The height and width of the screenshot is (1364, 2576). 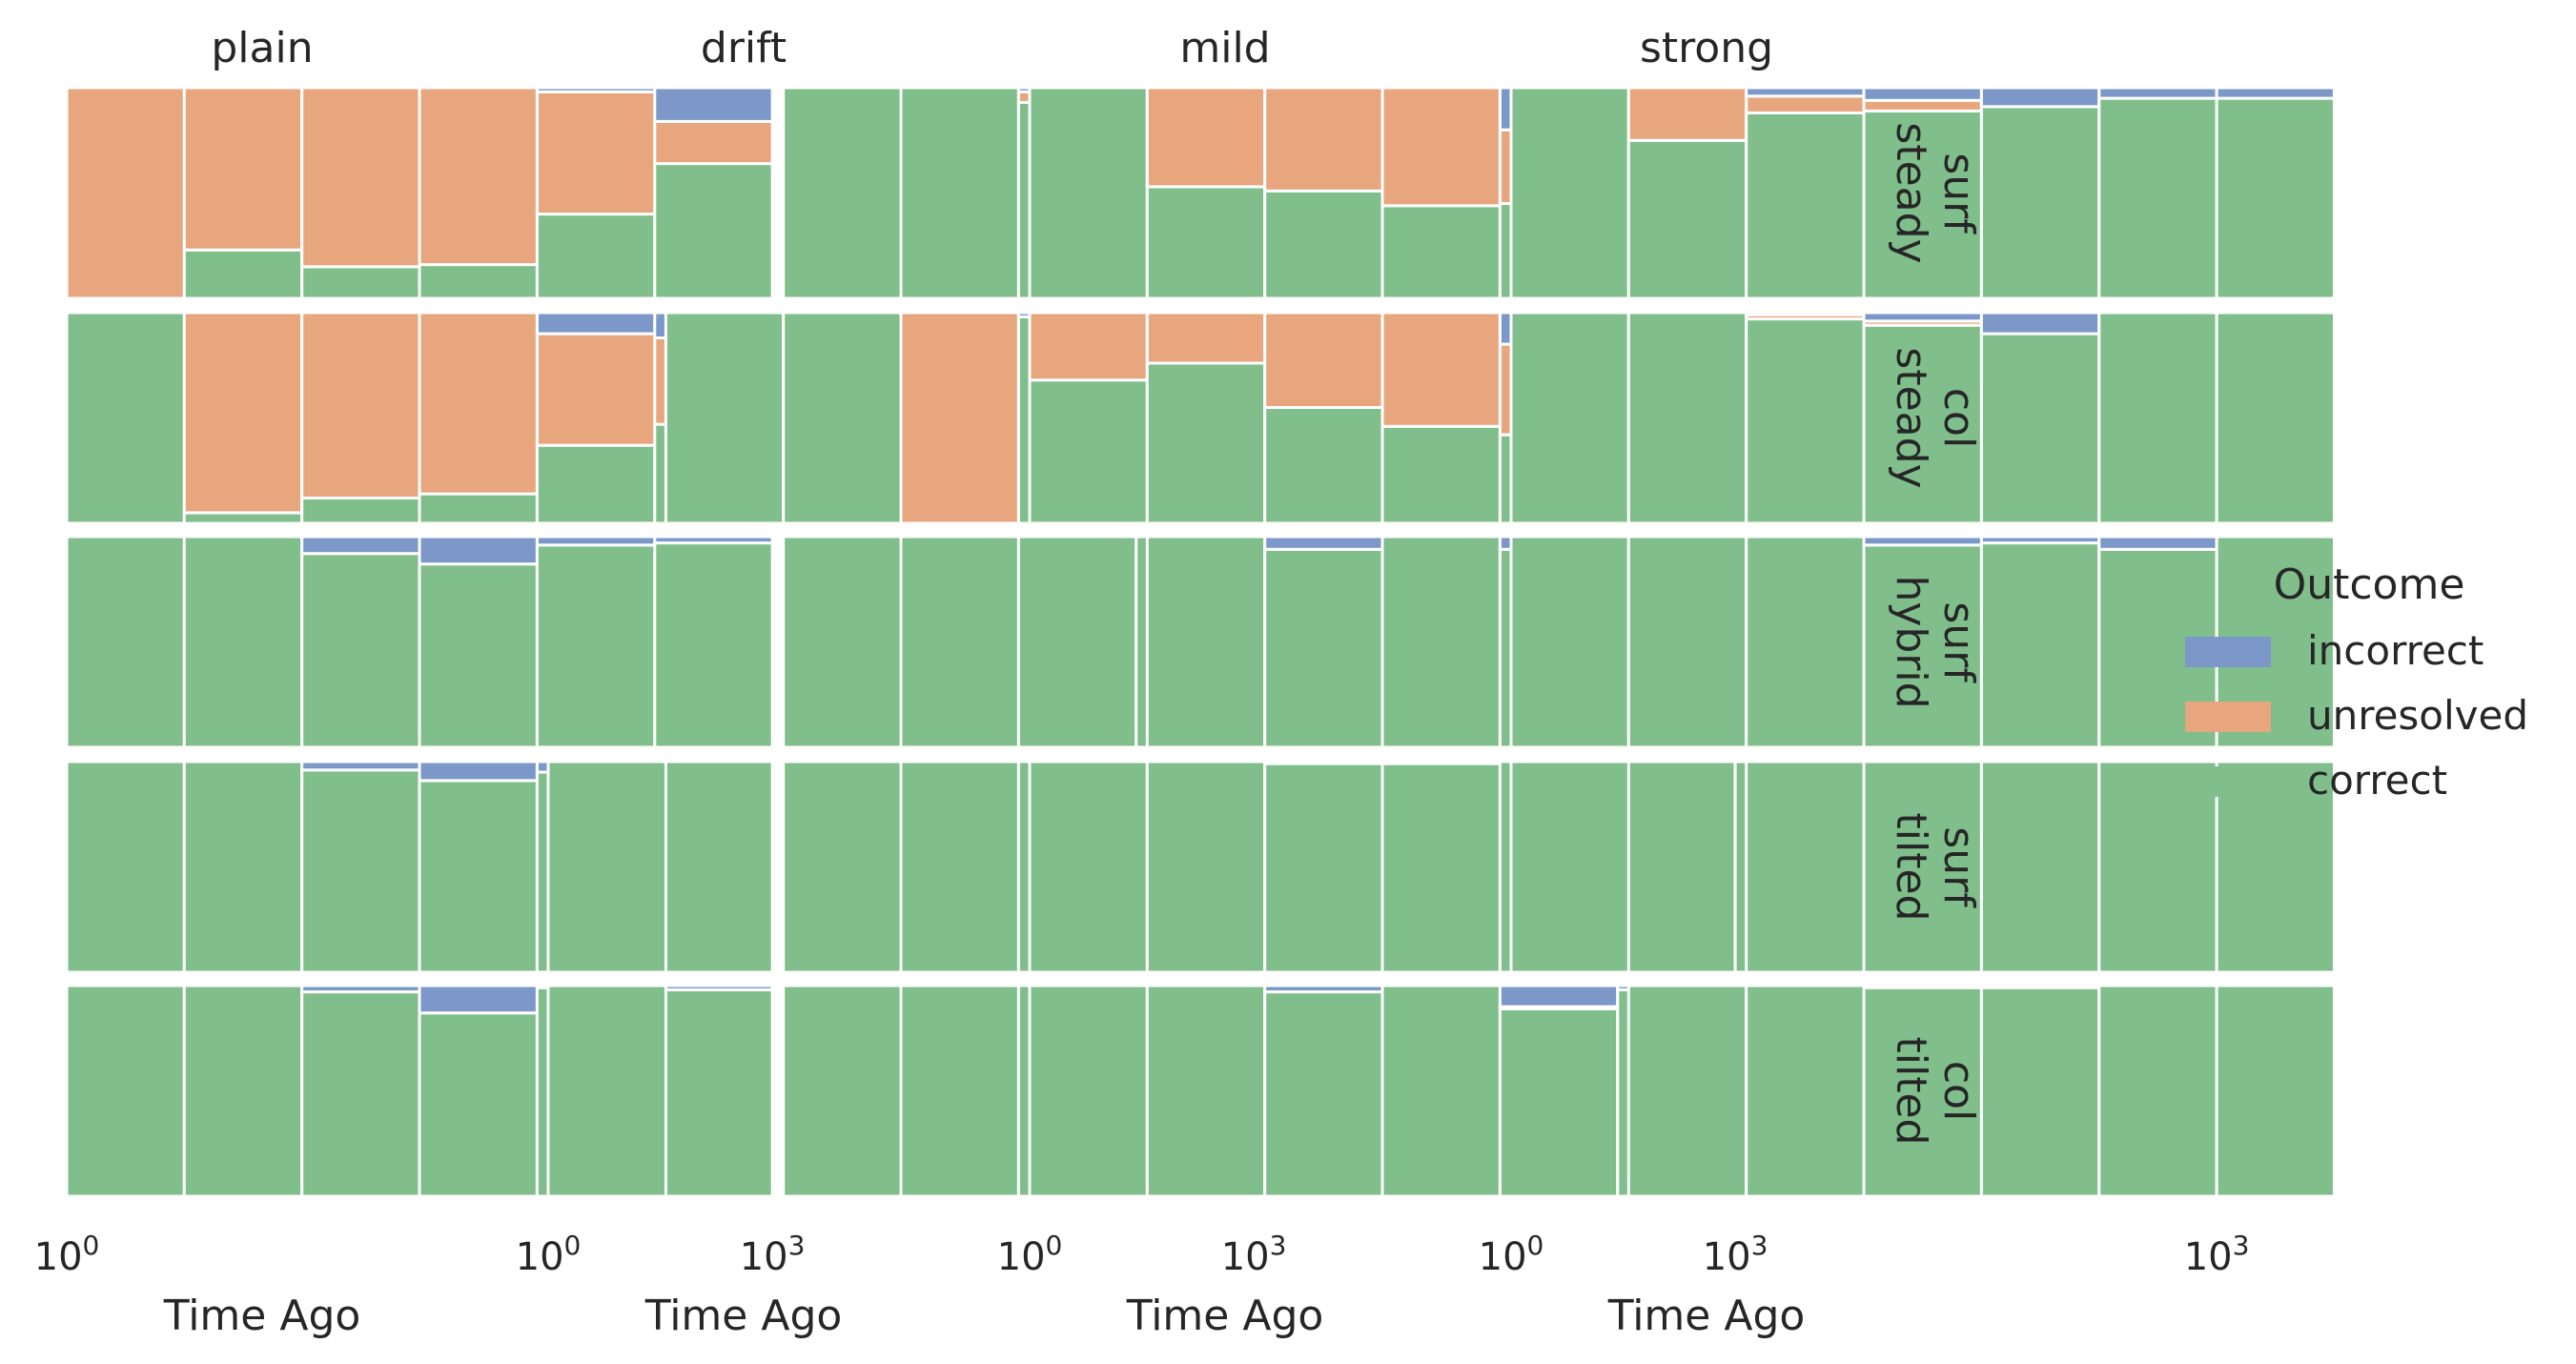 I want to click on row-label-bottom: hybrid, so click(x=1911, y=641).